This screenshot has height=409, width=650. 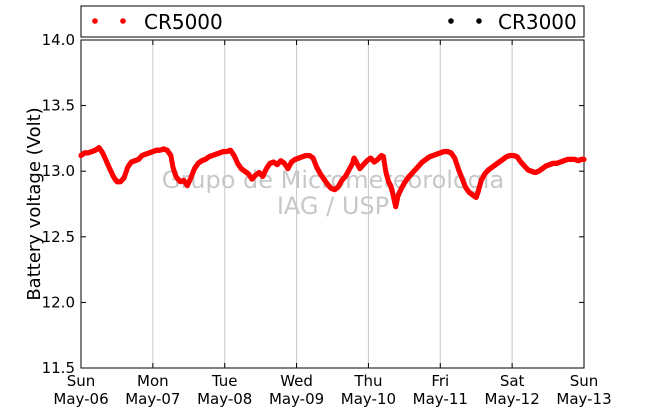 I want to click on y-tick-label: 12.0, so click(x=58, y=302).